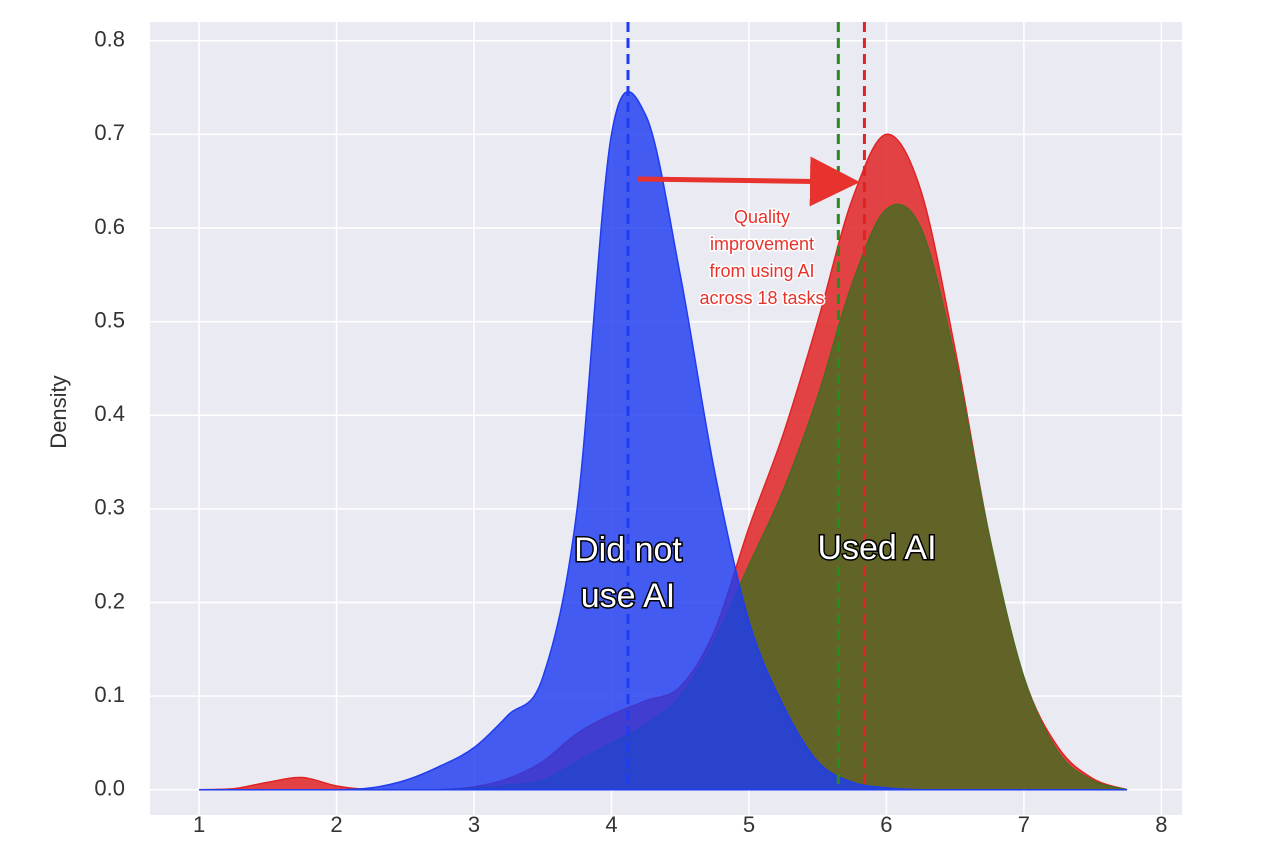 The width and height of the screenshot is (1272, 853). Describe the element at coordinates (109, 39) in the screenshot. I see `y-tick-label: 0.8` at that location.